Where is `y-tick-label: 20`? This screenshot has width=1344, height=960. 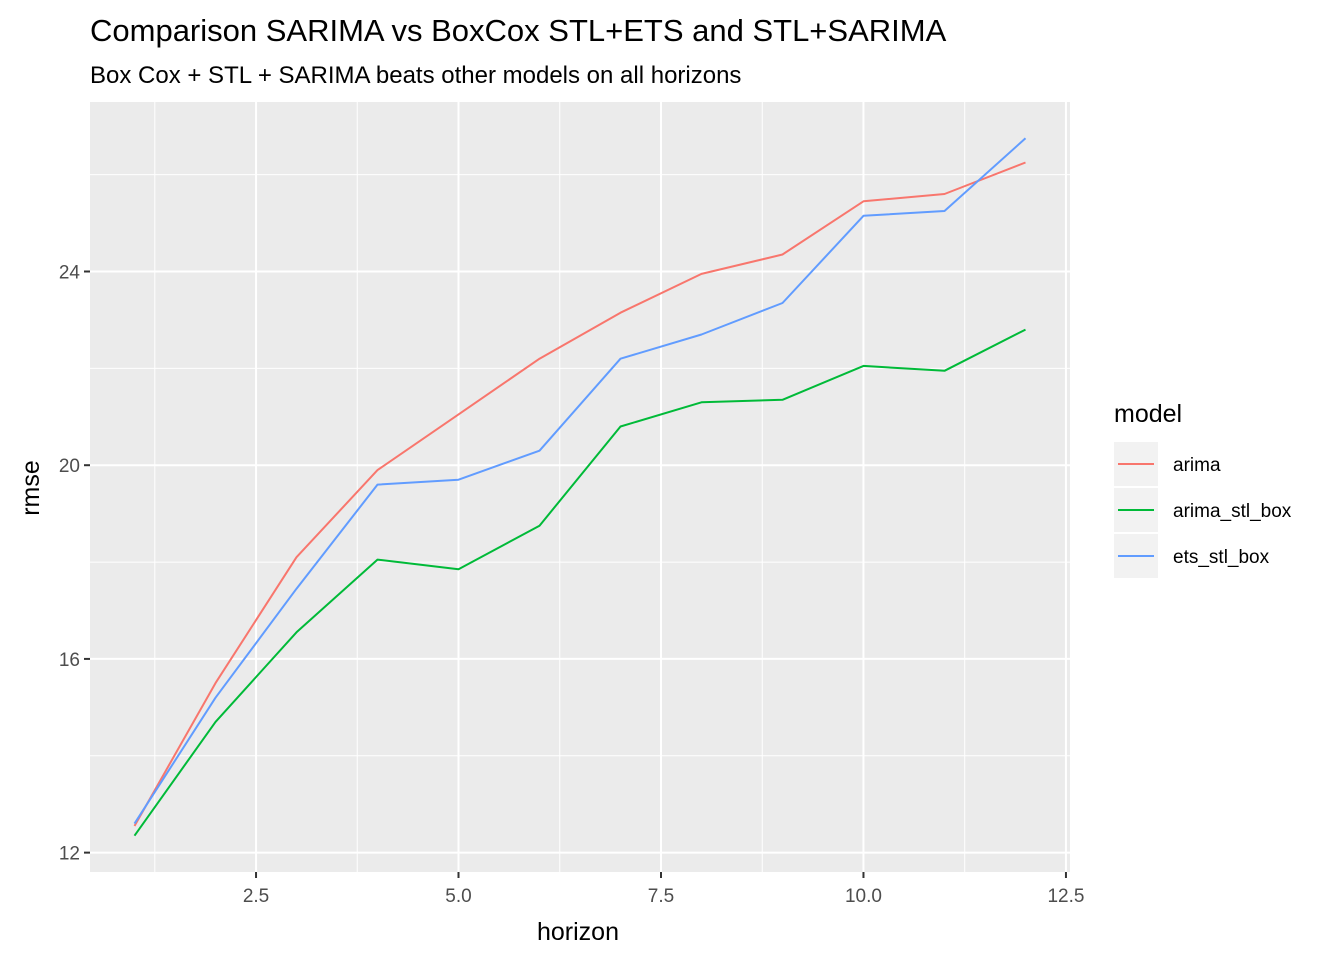
y-tick-label: 20 is located at coordinates (69, 466).